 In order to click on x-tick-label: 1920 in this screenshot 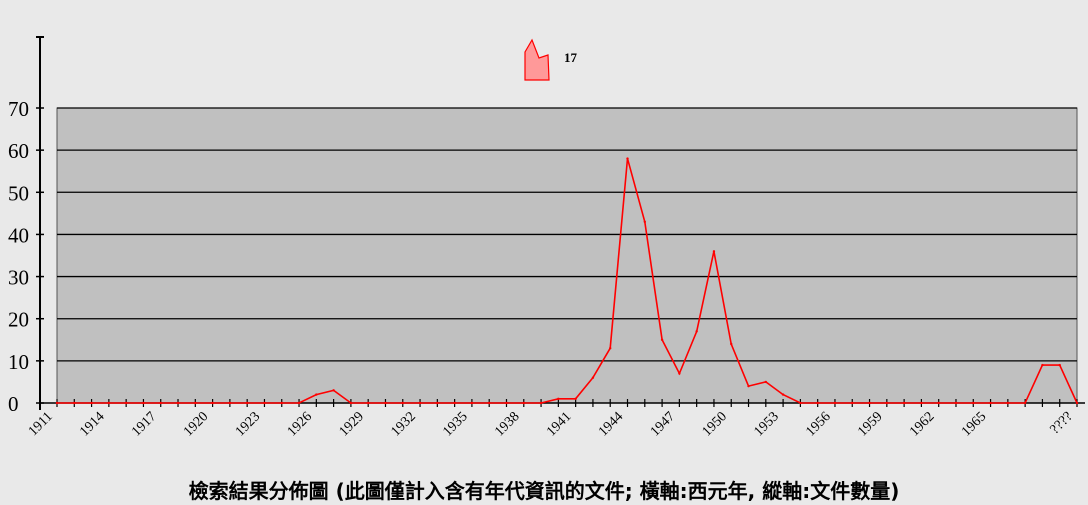, I will do `click(196, 424)`.